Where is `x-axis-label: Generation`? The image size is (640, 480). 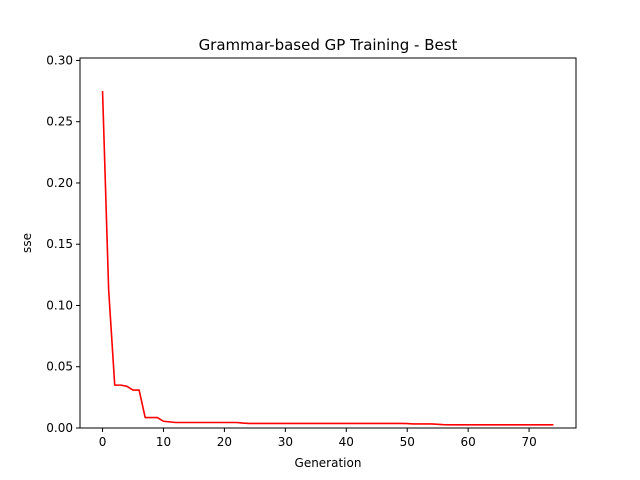 x-axis-label: Generation is located at coordinates (328, 463).